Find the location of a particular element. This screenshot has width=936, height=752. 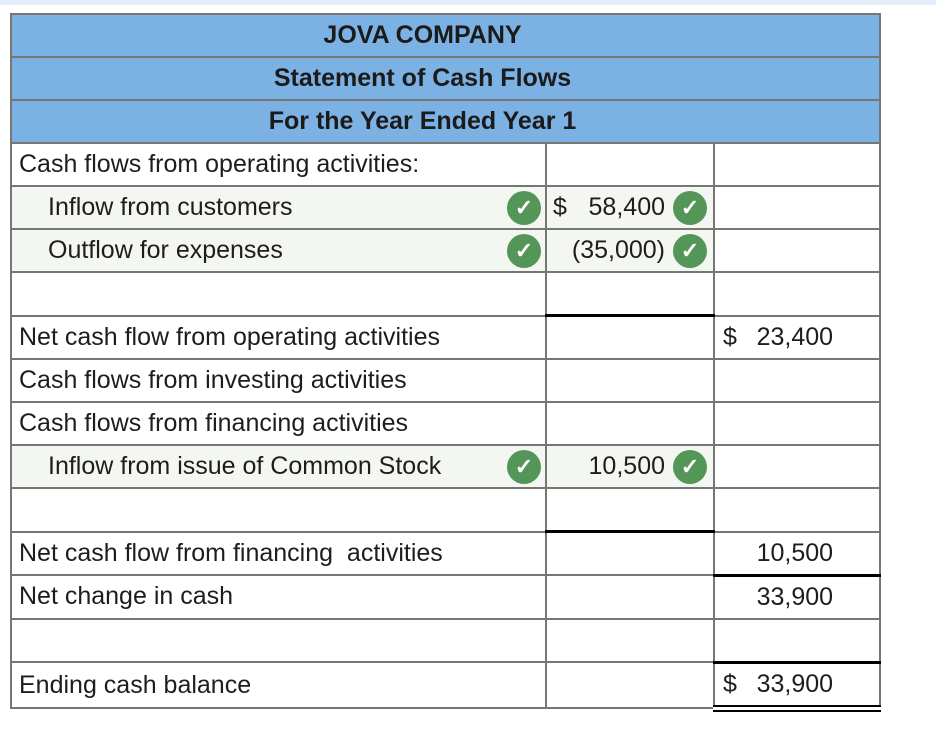

row-label: Inflow from issue of Common Stock is located at coordinates (245, 466).